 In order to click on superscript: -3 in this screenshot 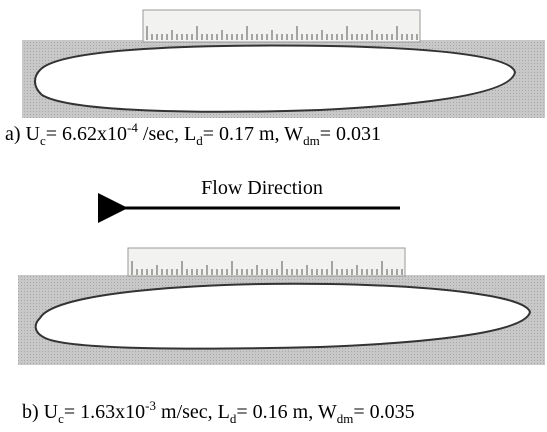, I will do `click(150, 405)`.